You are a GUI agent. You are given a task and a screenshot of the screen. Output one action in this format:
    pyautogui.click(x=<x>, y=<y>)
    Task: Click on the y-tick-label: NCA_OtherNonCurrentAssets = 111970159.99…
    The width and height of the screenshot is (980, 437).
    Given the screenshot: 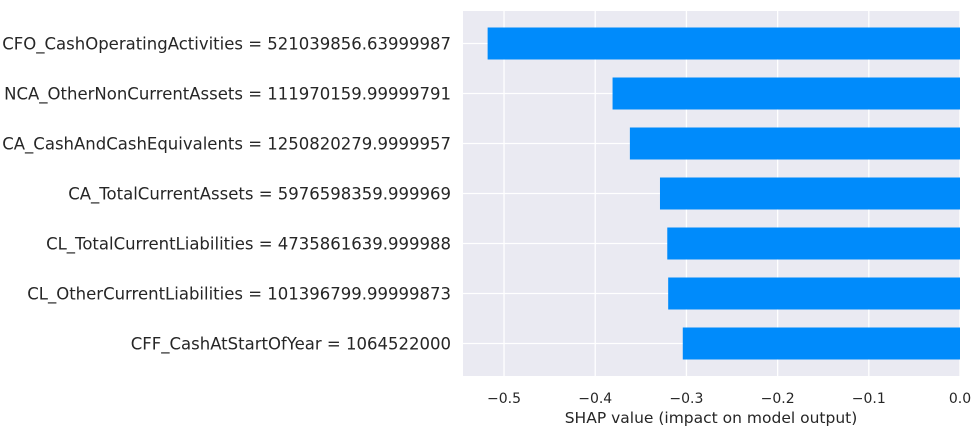 What is the action you would take?
    pyautogui.click(x=227, y=95)
    